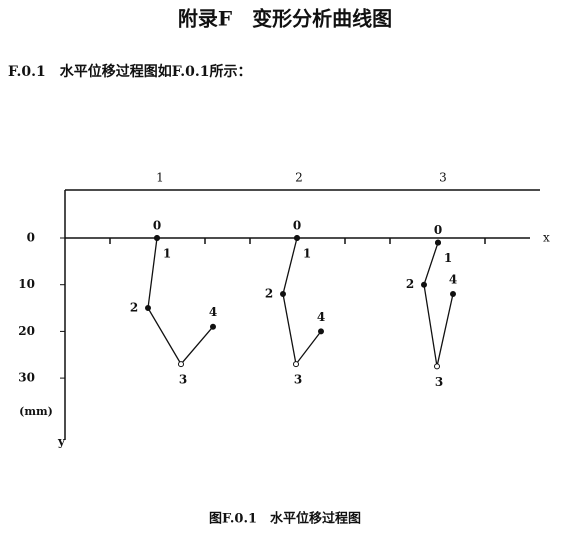 This screenshot has height=535, width=570. What do you see at coordinates (130, 71) in the screenshot?
I see `section-text: F.0.1 水平位移过程图如F.0.1所示：` at bounding box center [130, 71].